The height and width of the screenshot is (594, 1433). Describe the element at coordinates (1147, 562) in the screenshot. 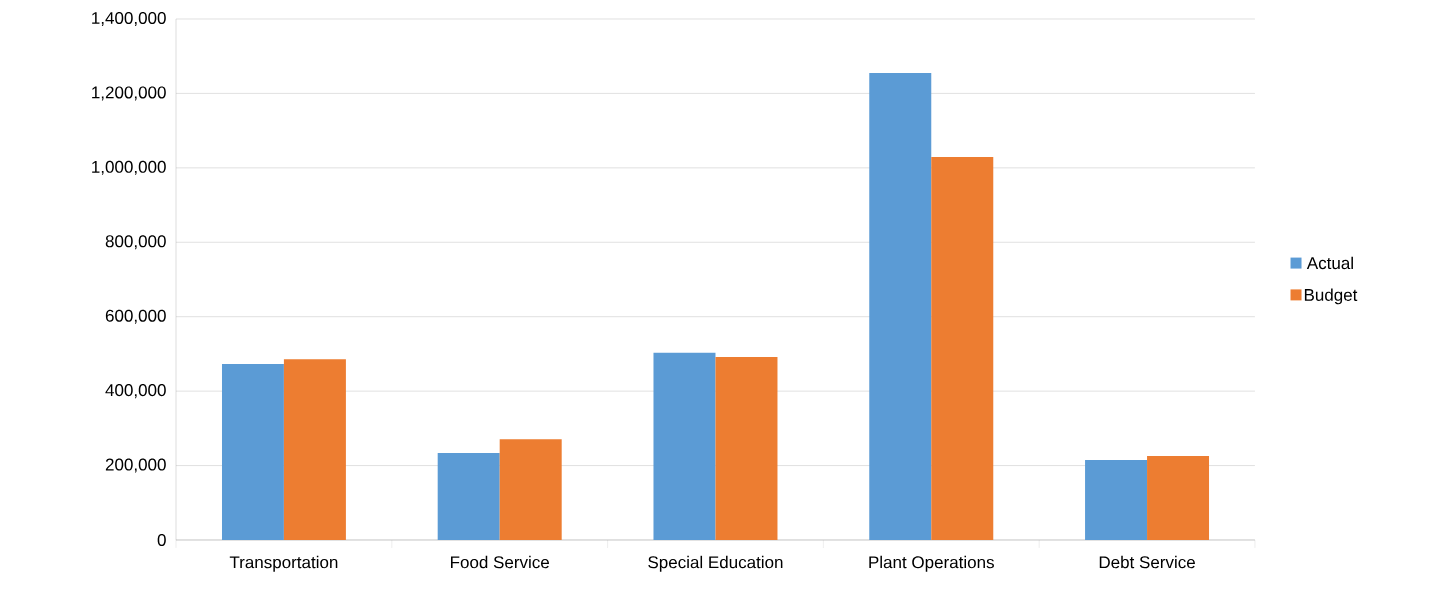

I see `x-tick-label: Debt Service` at that location.